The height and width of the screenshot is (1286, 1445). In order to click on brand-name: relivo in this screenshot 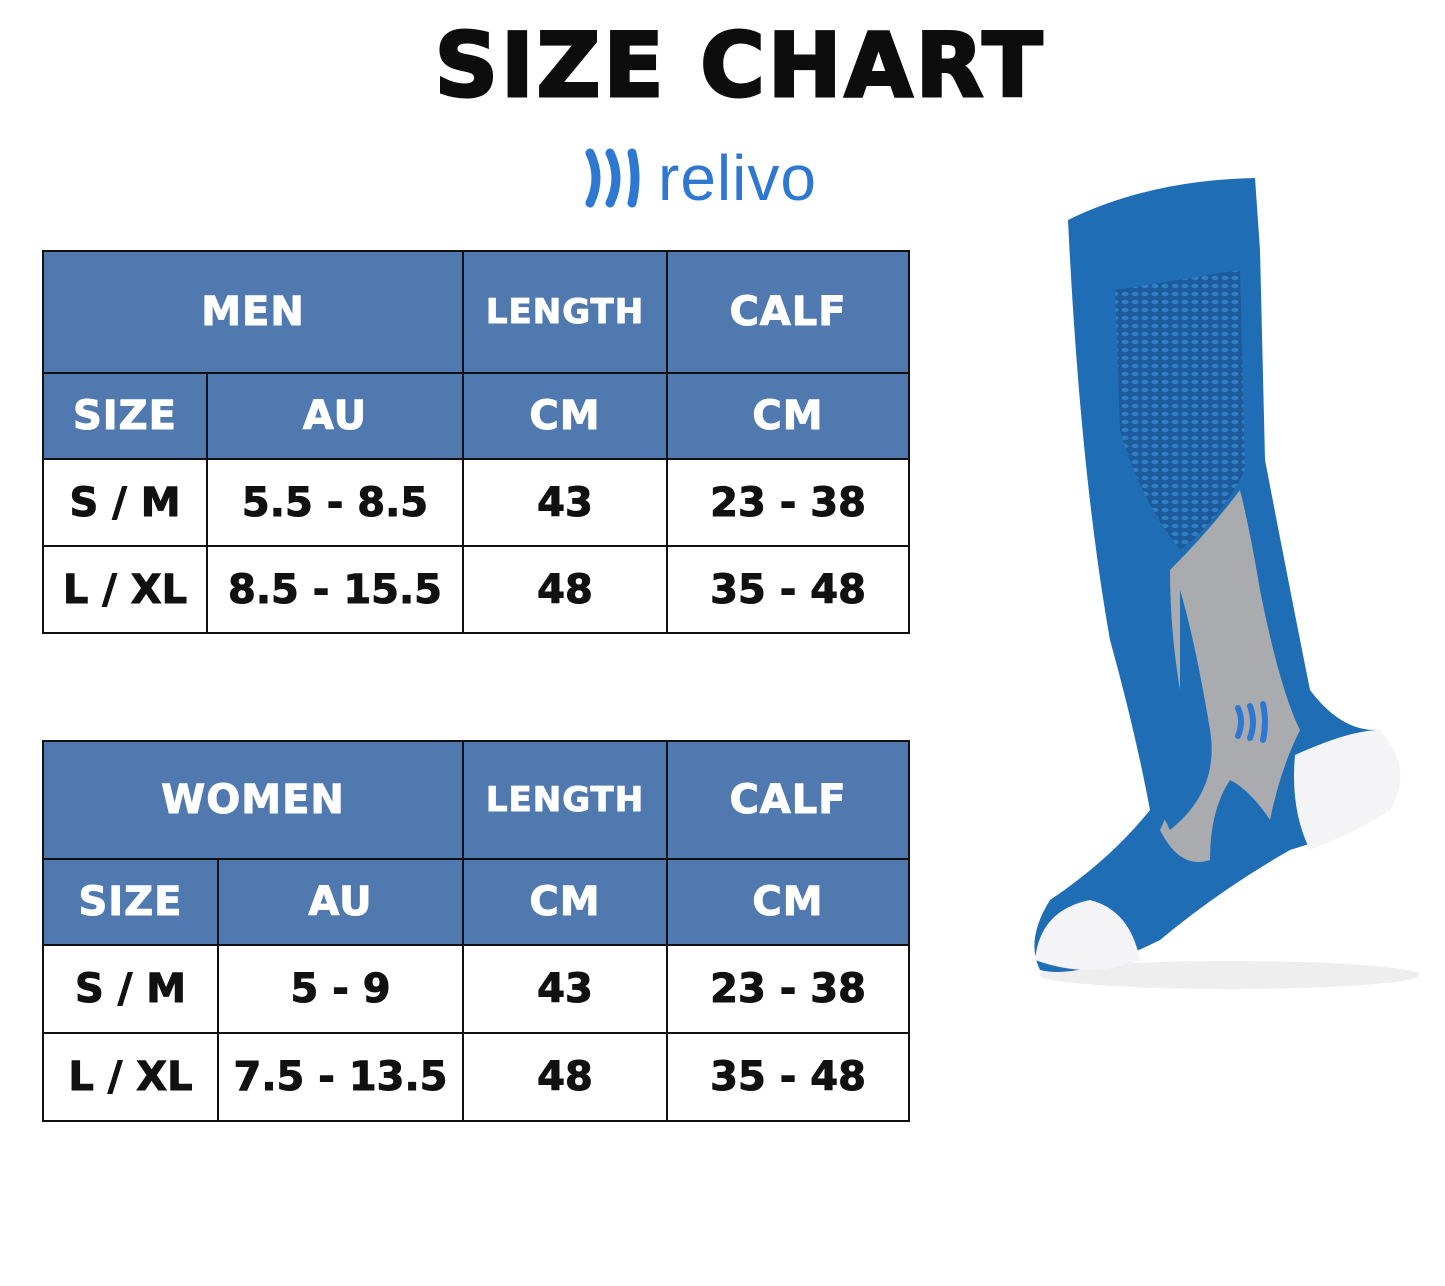, I will do `click(737, 177)`.